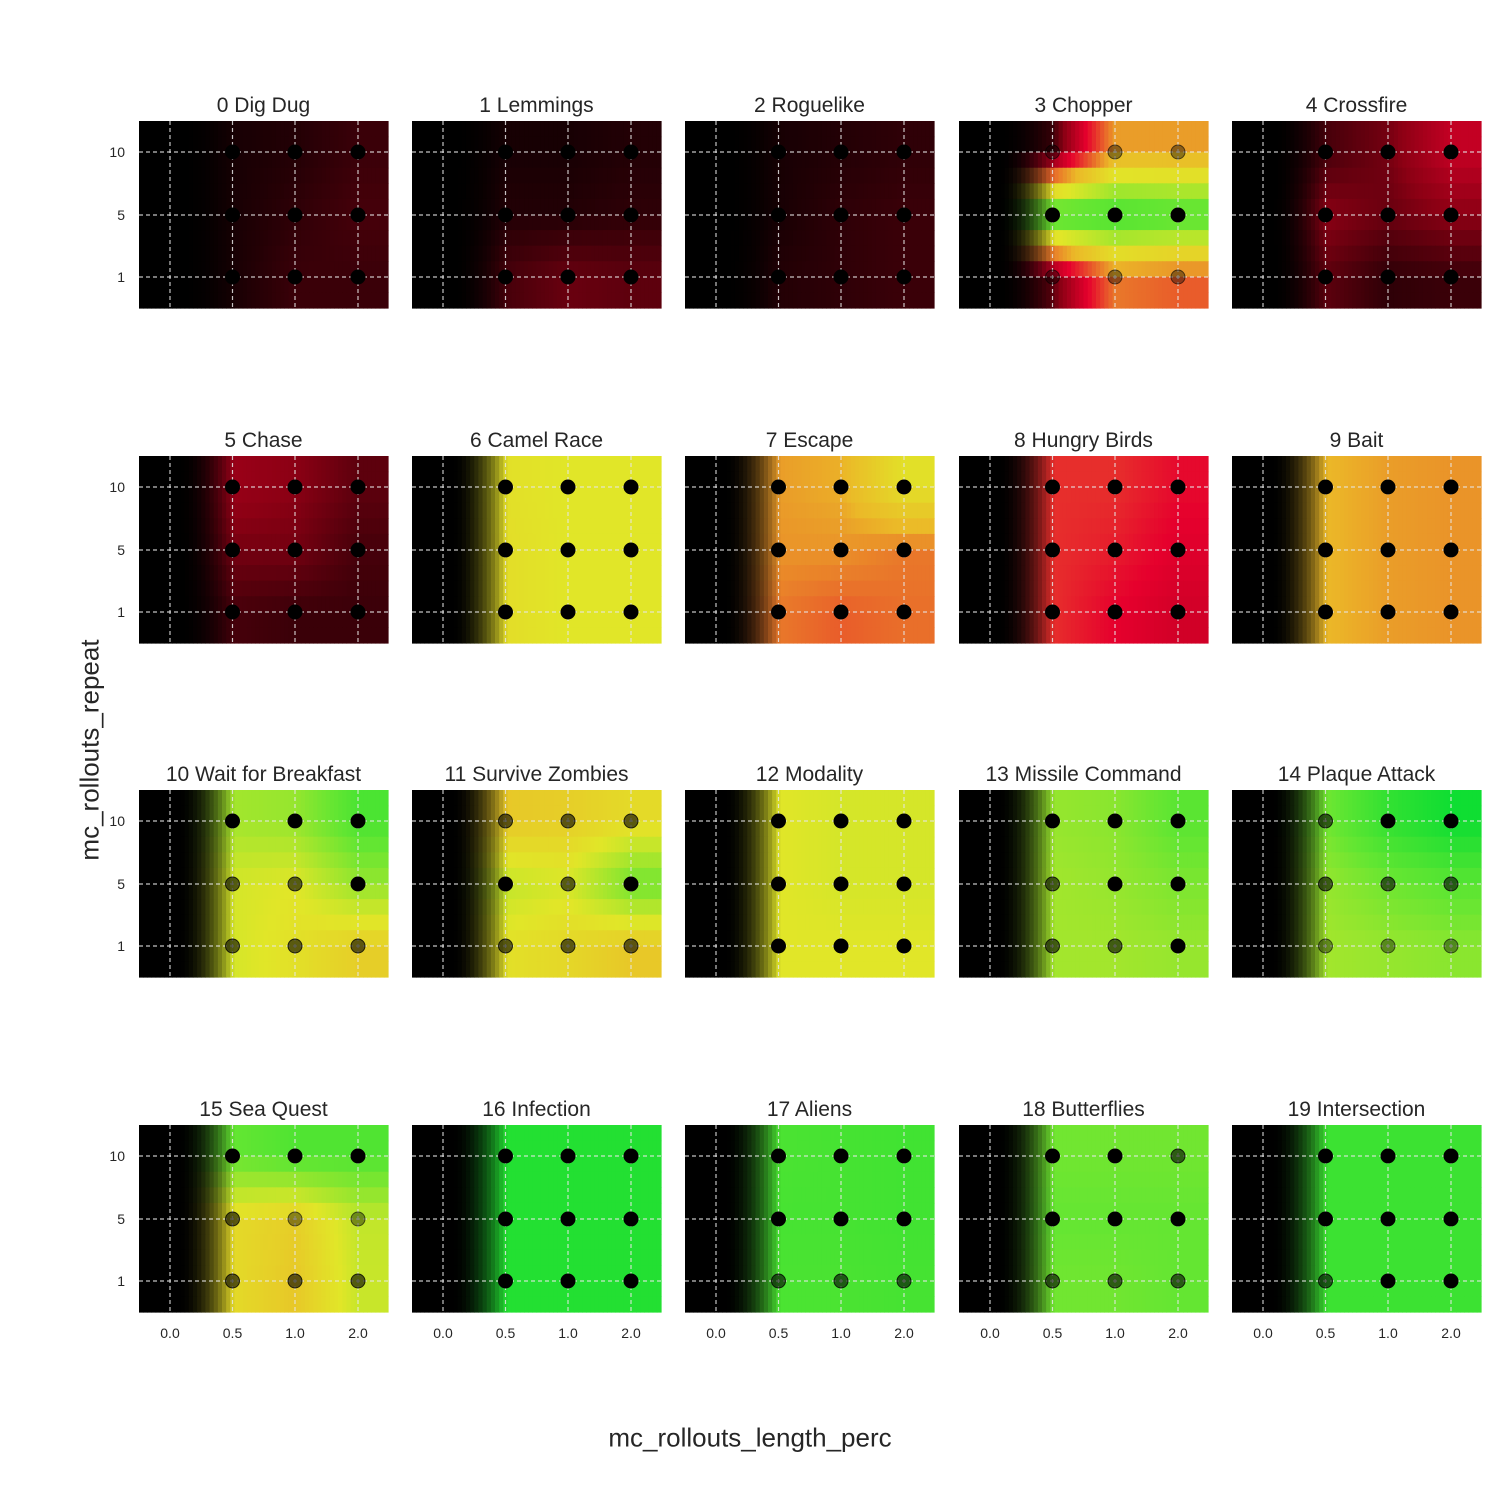 The width and height of the screenshot is (1500, 1505). Describe the element at coordinates (121, 277) in the screenshot. I see `y-tick-label: 1` at that location.